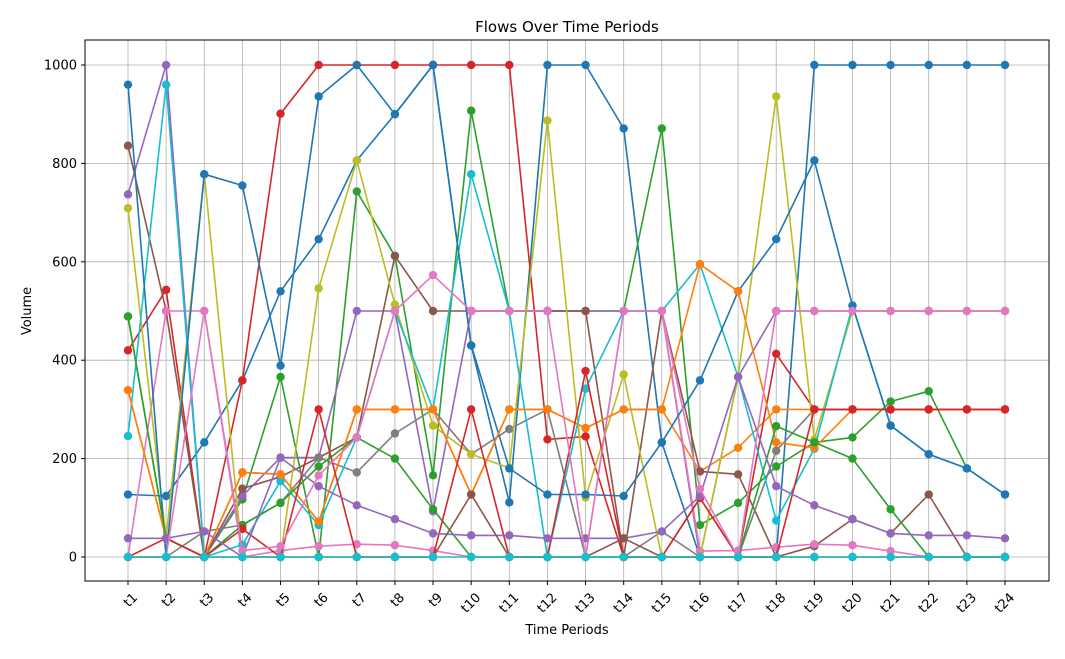  What do you see at coordinates (738, 603) in the screenshot?
I see `x-tick-label: t17` at bounding box center [738, 603].